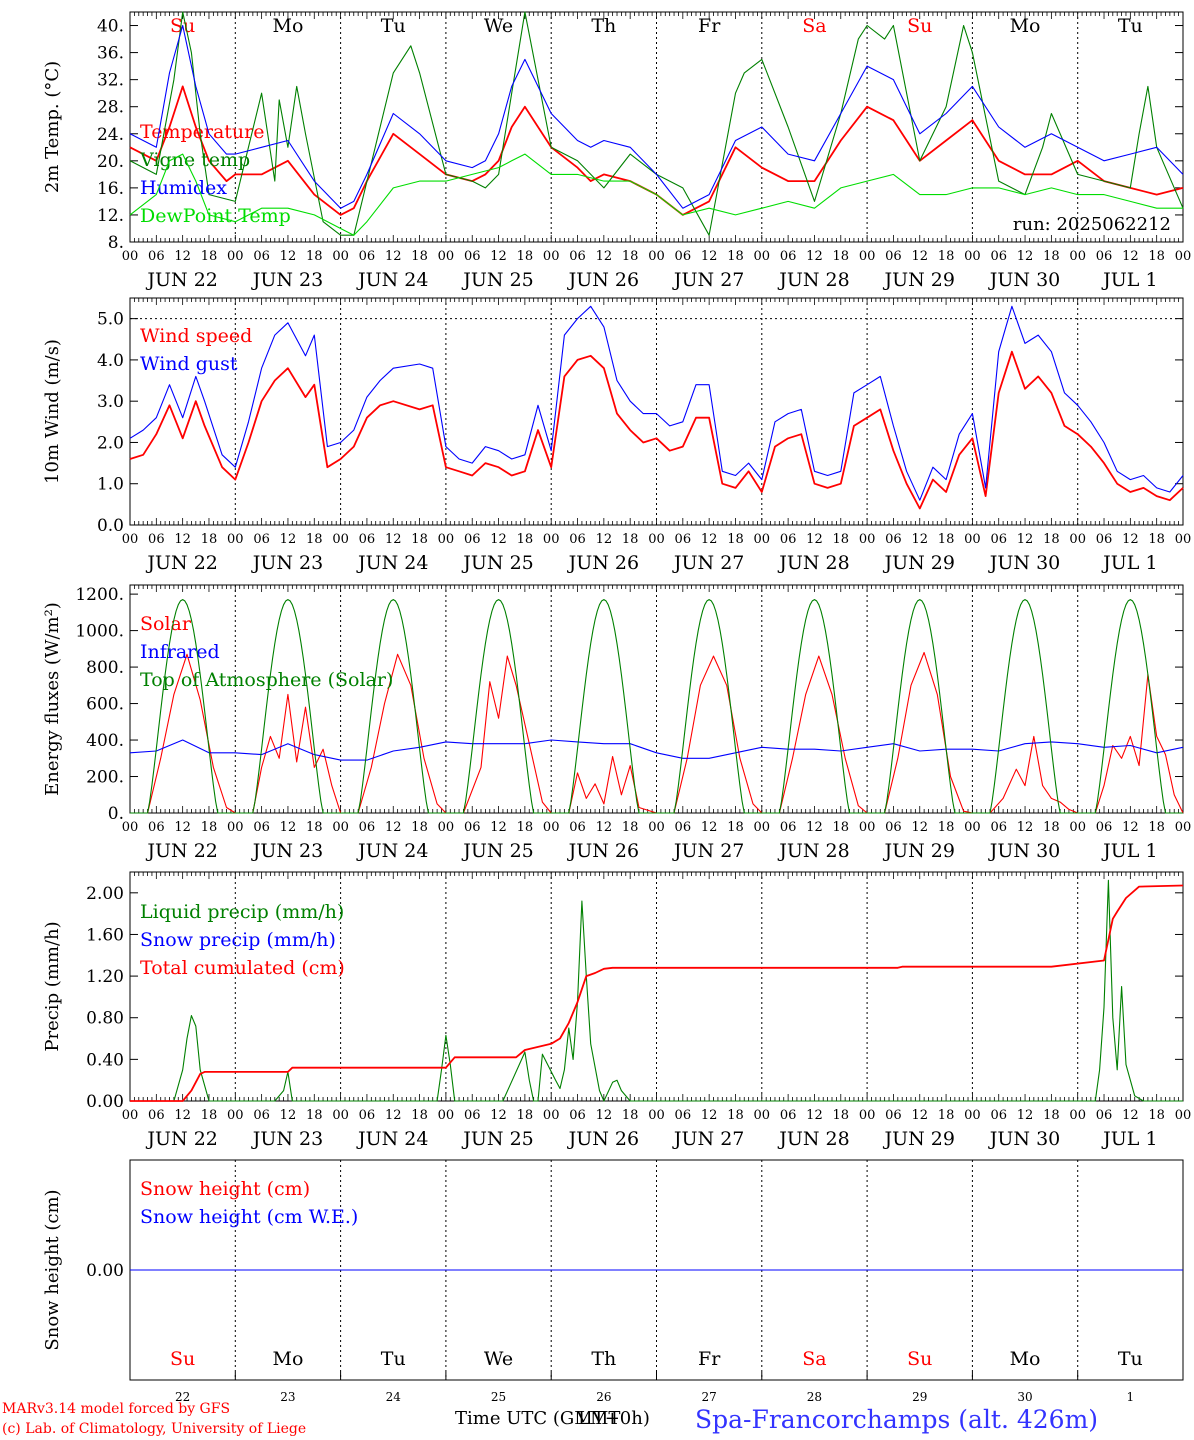  Describe the element at coordinates (1129, 563) in the screenshot. I see `date-label: JUL 1` at that location.